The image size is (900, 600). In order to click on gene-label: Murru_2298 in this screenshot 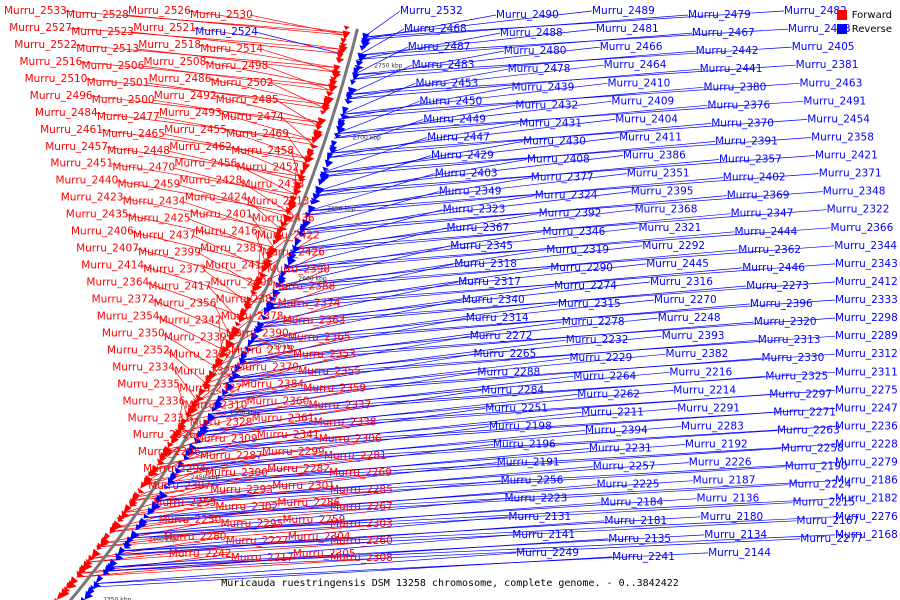, I will do `click(866, 318)`.